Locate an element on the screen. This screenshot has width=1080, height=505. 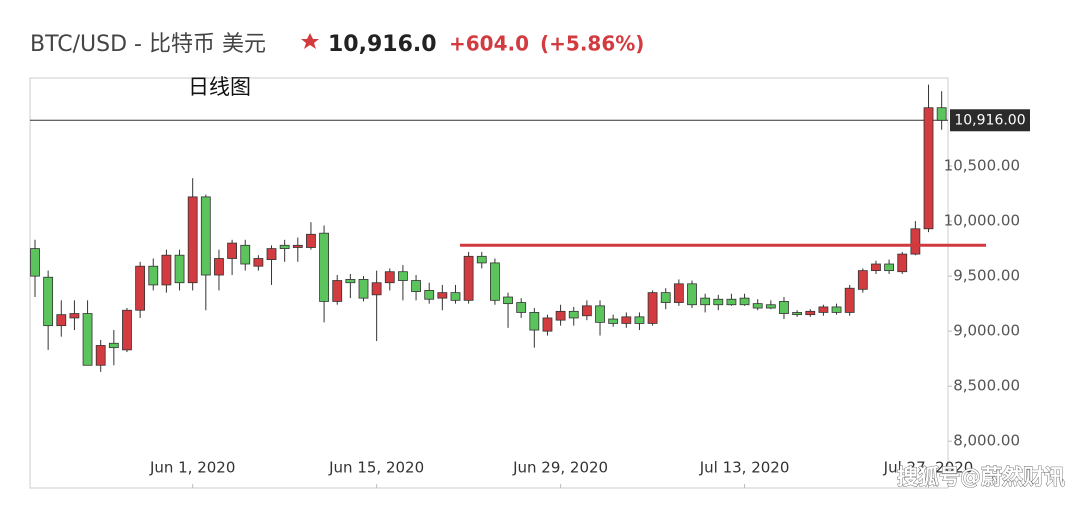
y-tick-label: 9,000.00 is located at coordinates (986, 331).